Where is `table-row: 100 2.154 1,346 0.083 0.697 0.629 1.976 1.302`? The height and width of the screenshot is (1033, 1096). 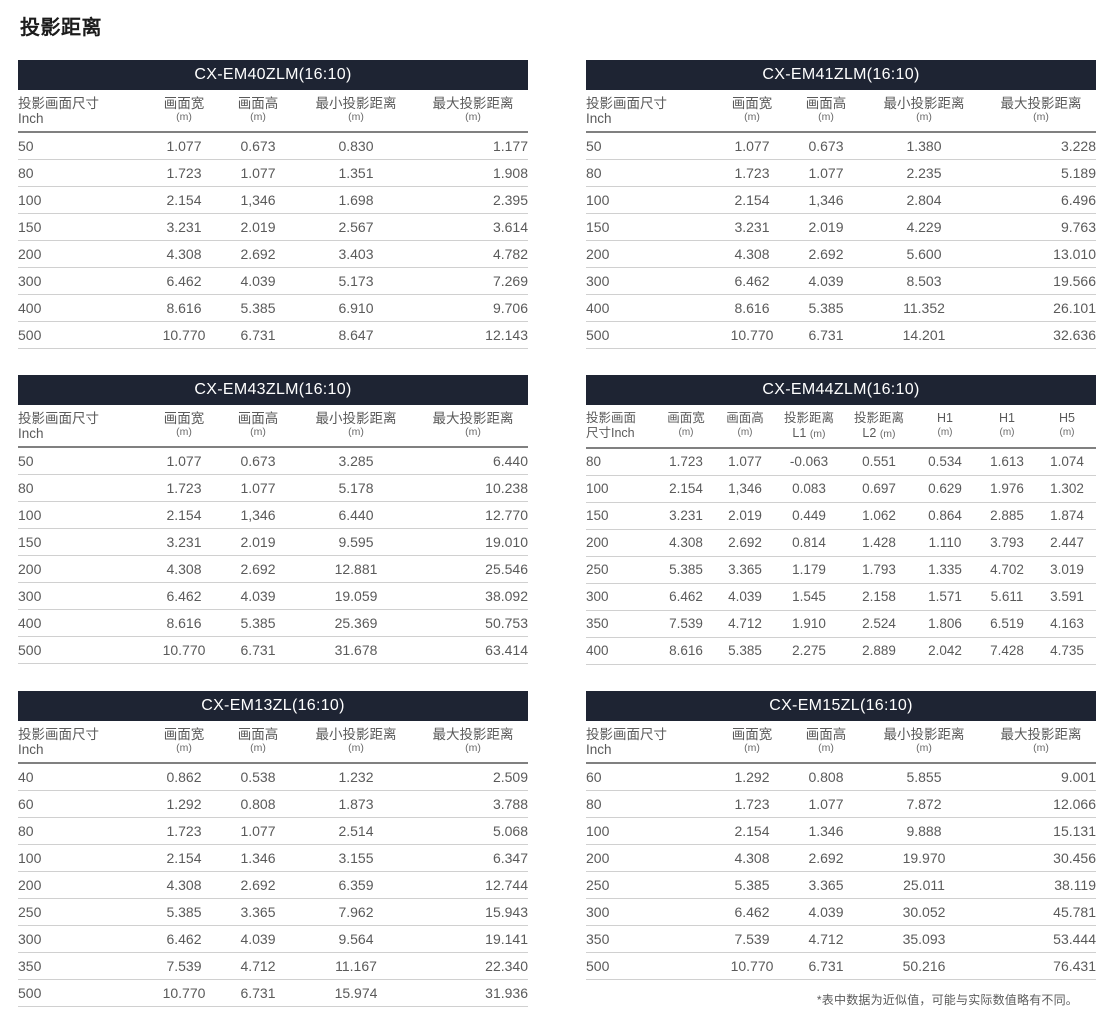 table-row: 100 2.154 1,346 0.083 0.697 0.629 1.976 1.302 is located at coordinates (841, 489).